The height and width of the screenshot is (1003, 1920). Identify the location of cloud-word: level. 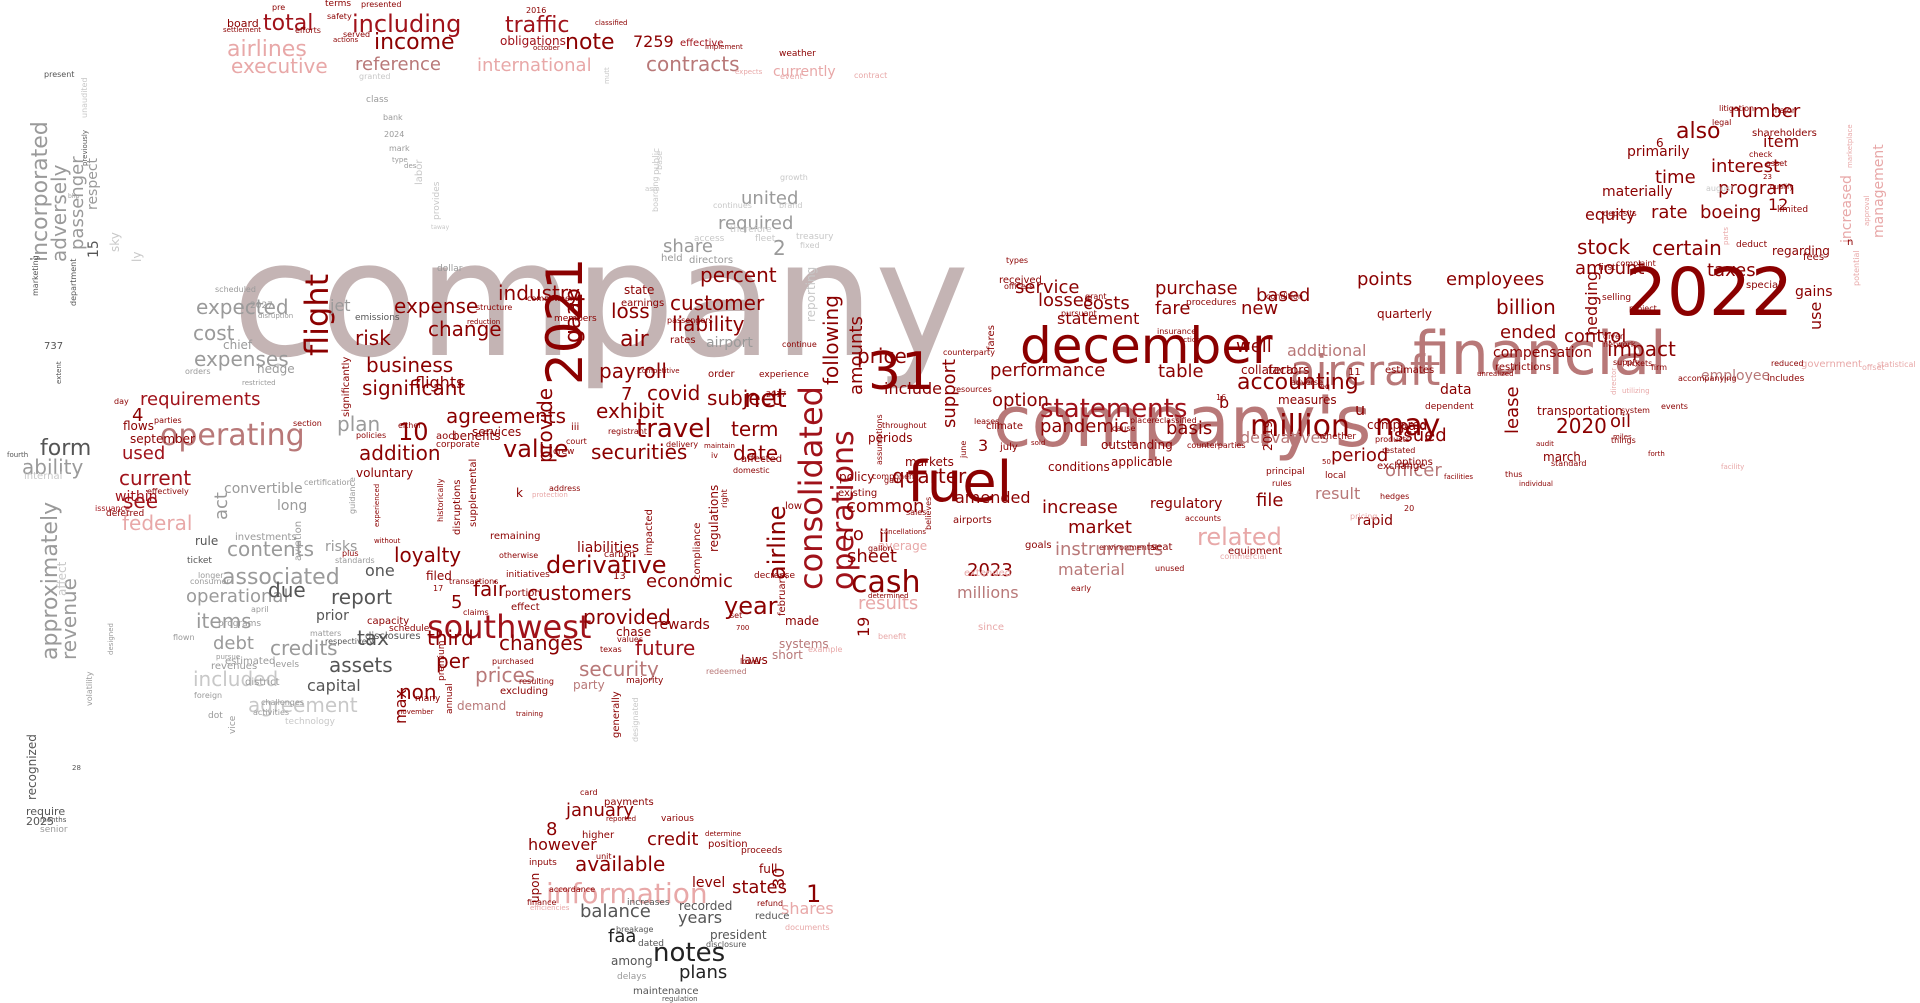
(709, 883).